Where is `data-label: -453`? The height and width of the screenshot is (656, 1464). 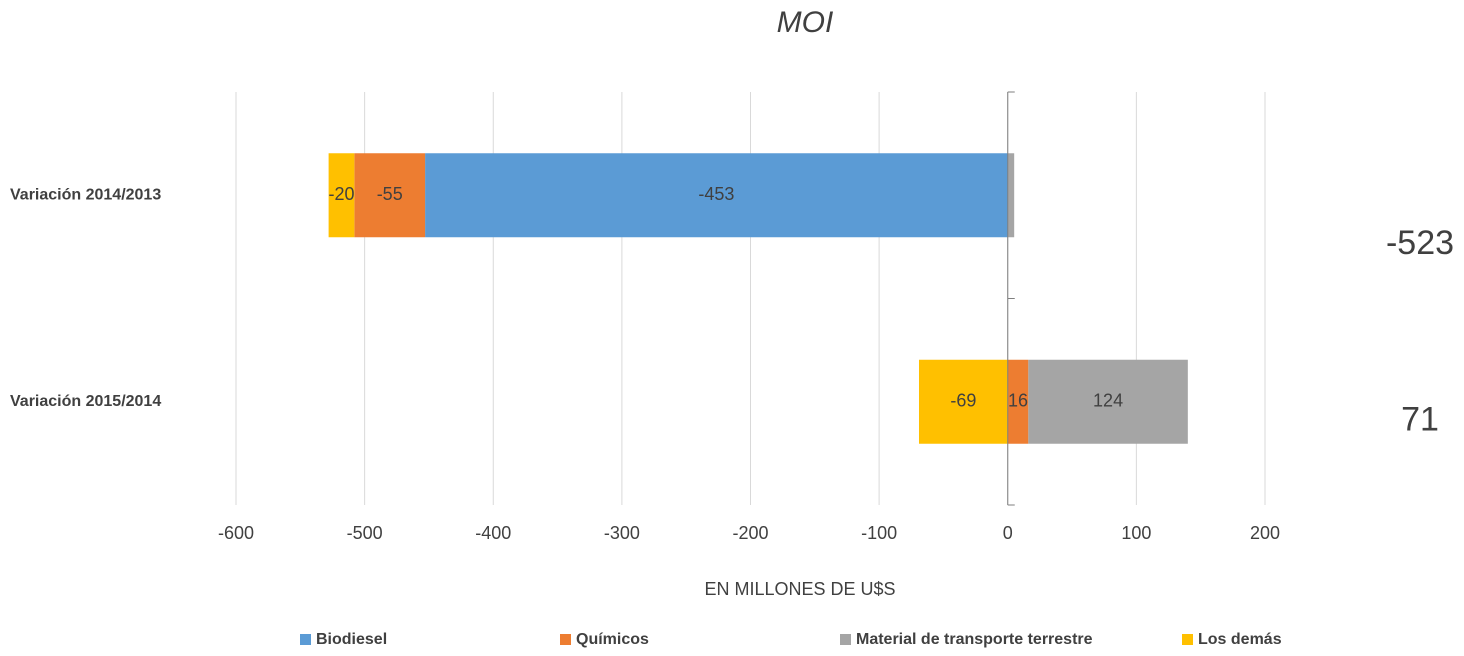
data-label: -453 is located at coordinates (716, 194).